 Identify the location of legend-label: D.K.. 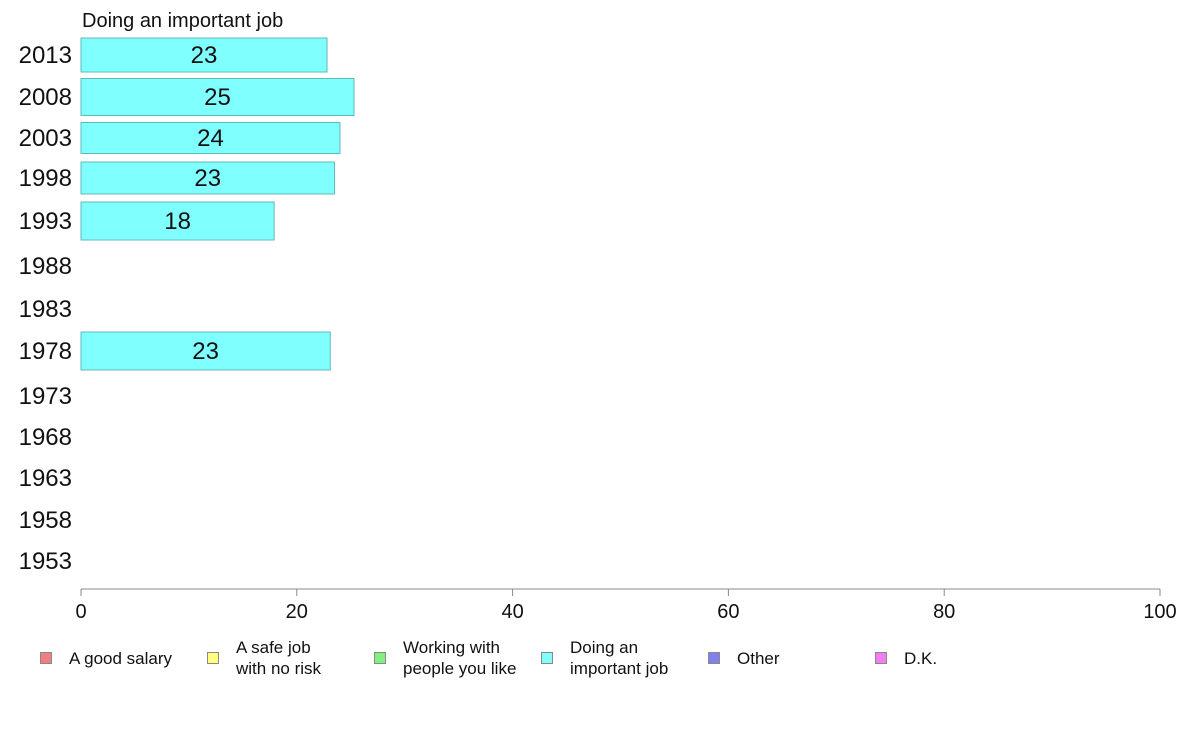
(921, 658).